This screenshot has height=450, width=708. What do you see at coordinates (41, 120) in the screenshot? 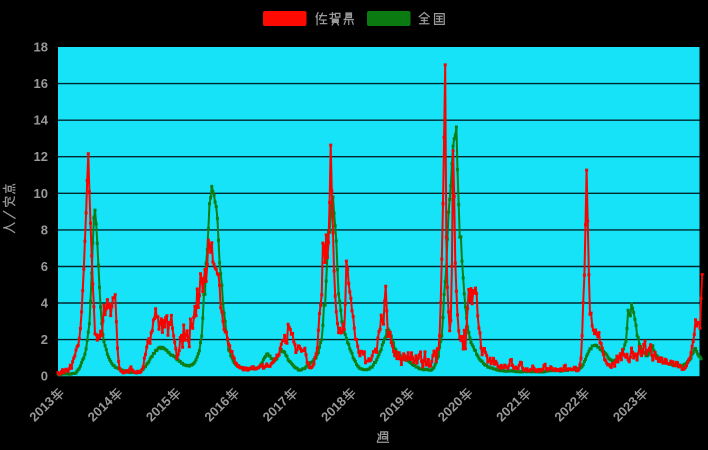
I see `svg-text: 14` at bounding box center [41, 120].